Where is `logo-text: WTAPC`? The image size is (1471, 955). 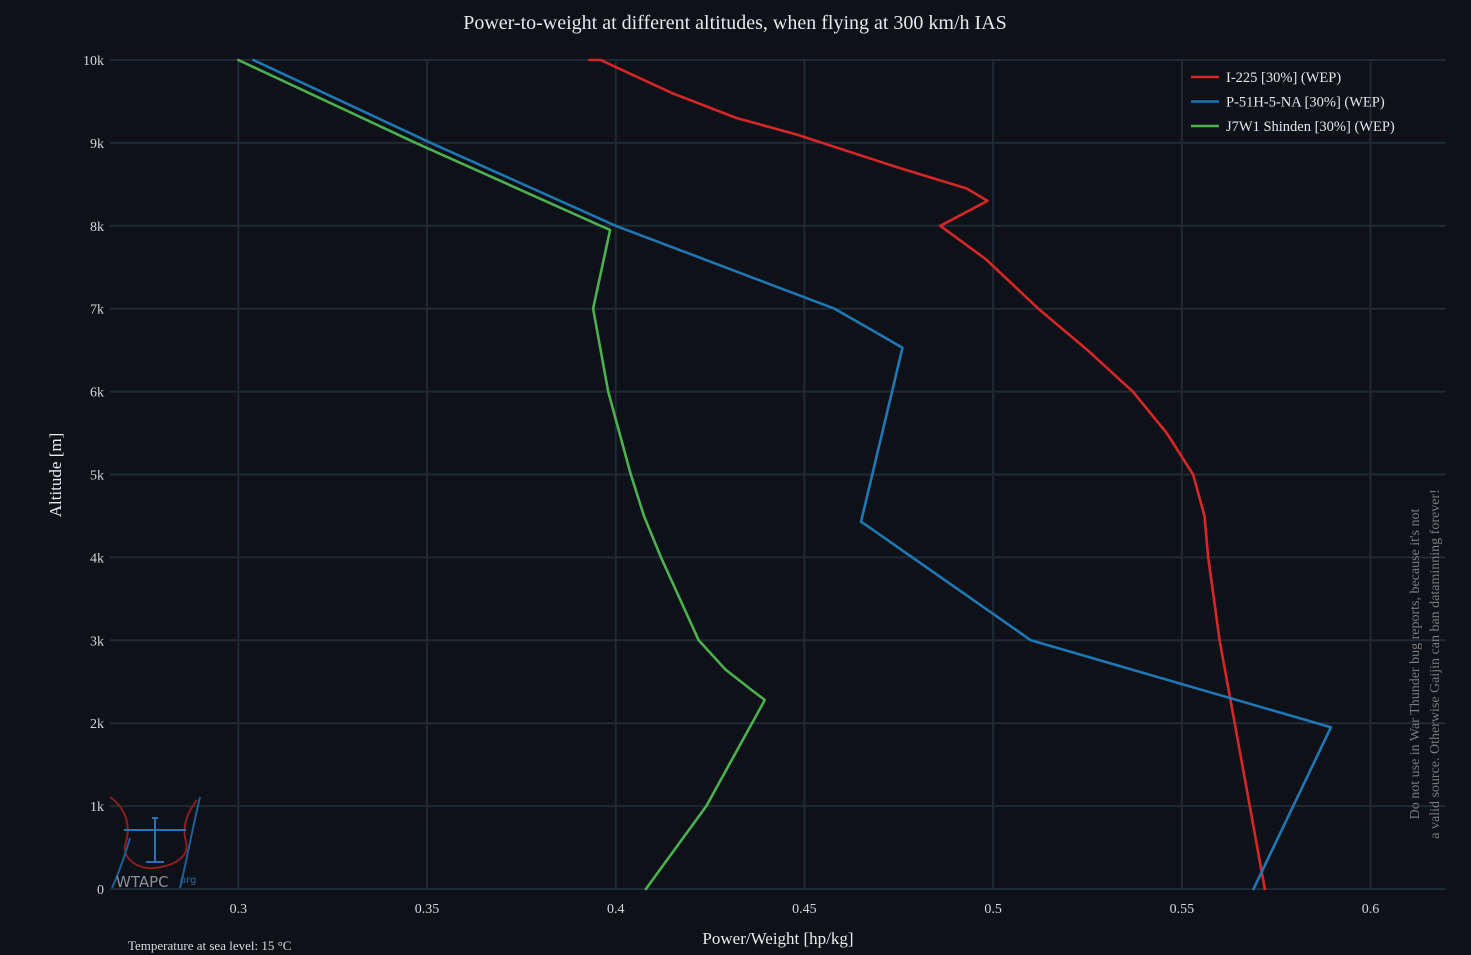
logo-text: WTAPC is located at coordinates (142, 882).